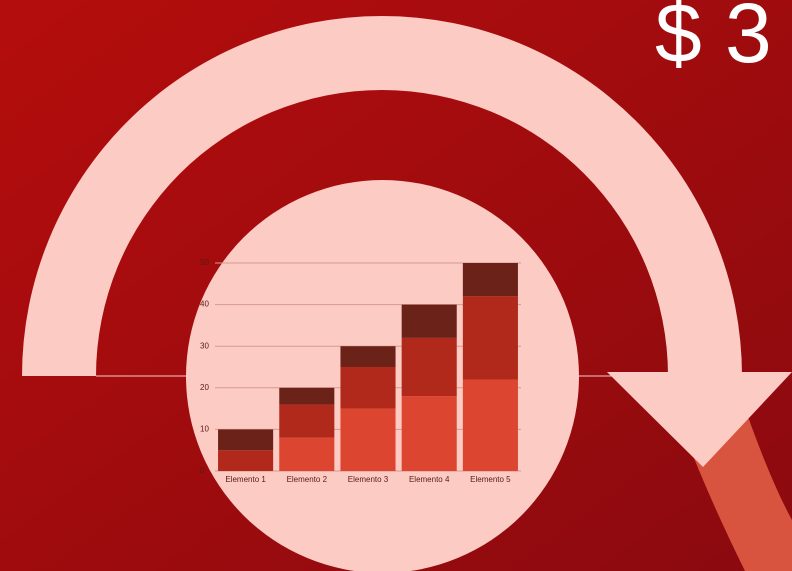 The height and width of the screenshot is (571, 792). Describe the element at coordinates (204, 304) in the screenshot. I see `y-tick-label: 40` at that location.